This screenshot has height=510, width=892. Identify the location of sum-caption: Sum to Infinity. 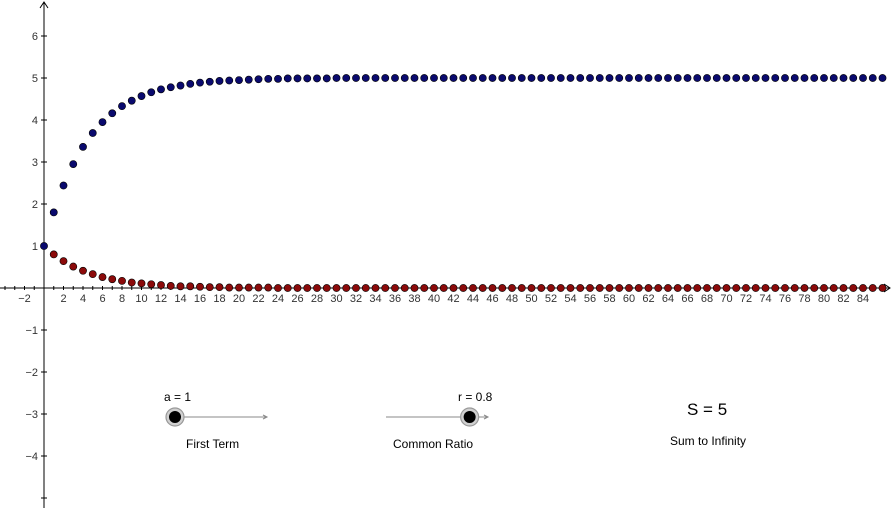
(708, 441).